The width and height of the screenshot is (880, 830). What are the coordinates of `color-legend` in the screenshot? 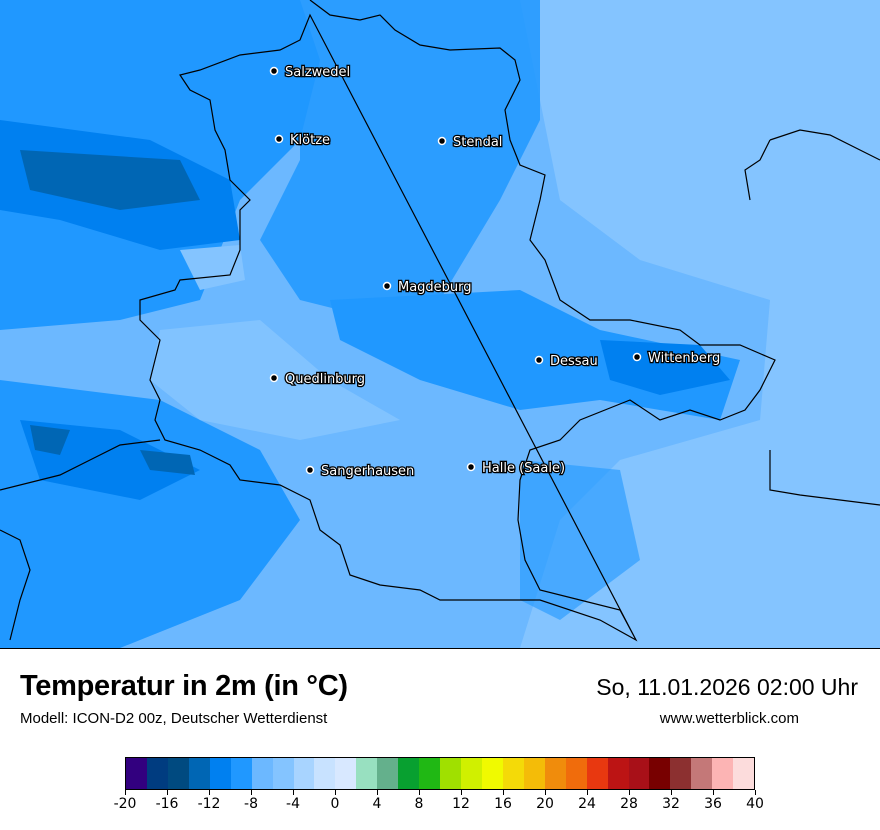 It's located at (440, 773).